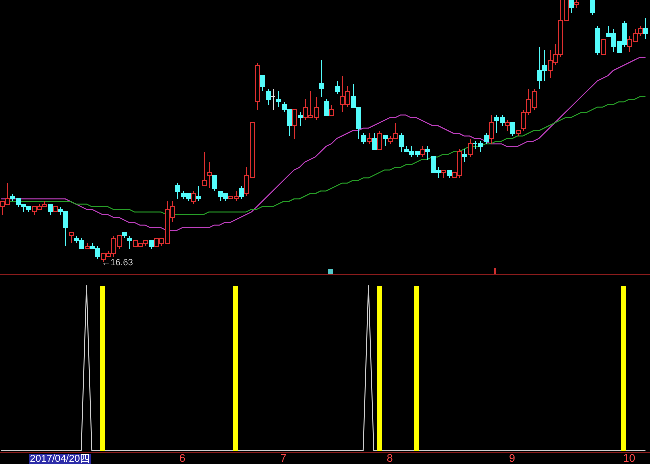  I want to click on annotation: ←16.63, so click(118, 263).